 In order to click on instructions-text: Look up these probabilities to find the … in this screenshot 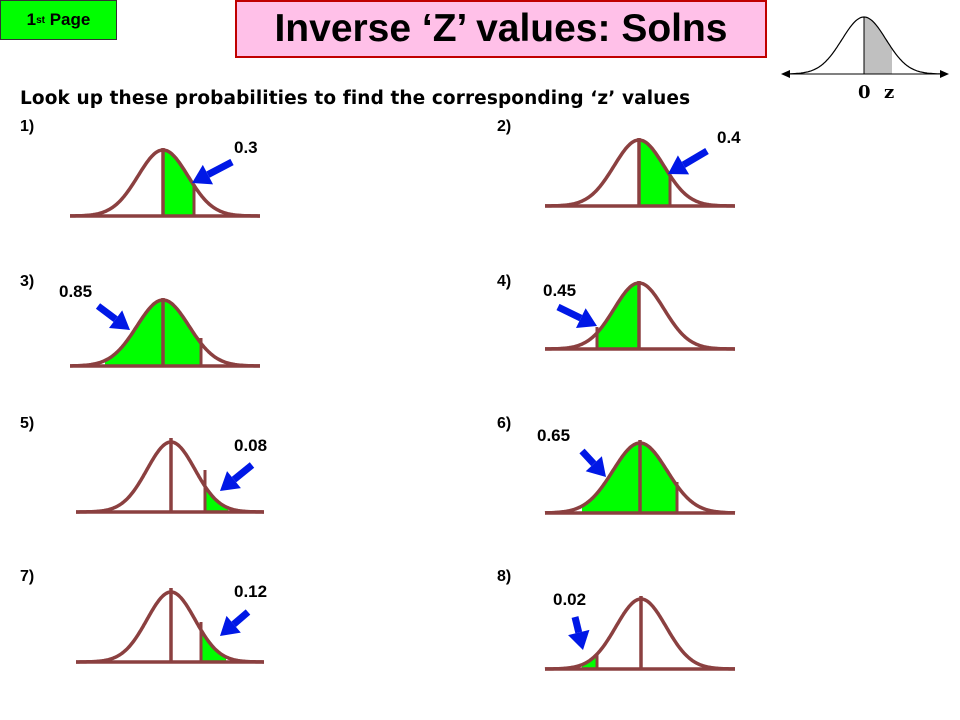, I will do `click(355, 98)`.